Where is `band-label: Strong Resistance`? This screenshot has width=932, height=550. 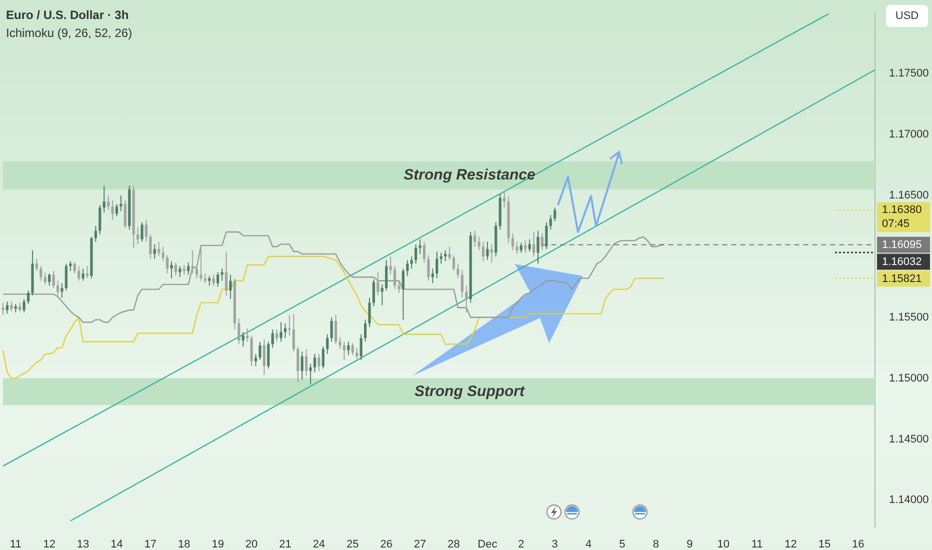
band-label: Strong Resistance is located at coordinates (470, 175).